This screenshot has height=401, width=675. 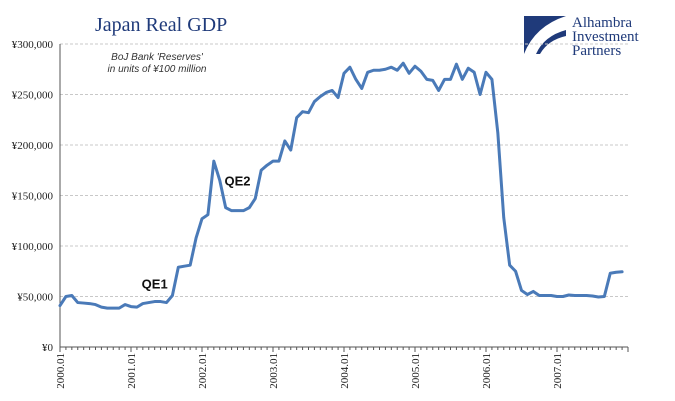 What do you see at coordinates (345, 371) in the screenshot?
I see `x-tick-label: 2004.01` at bounding box center [345, 371].